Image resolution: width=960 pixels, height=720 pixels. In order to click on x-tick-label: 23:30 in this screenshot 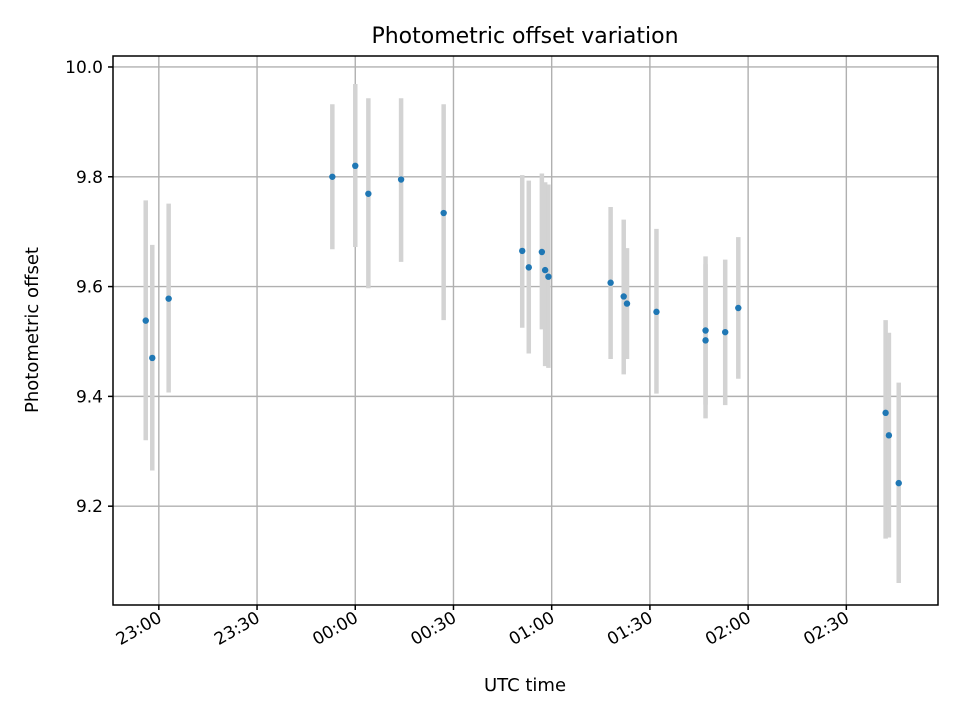, I will do `click(237, 629)`.